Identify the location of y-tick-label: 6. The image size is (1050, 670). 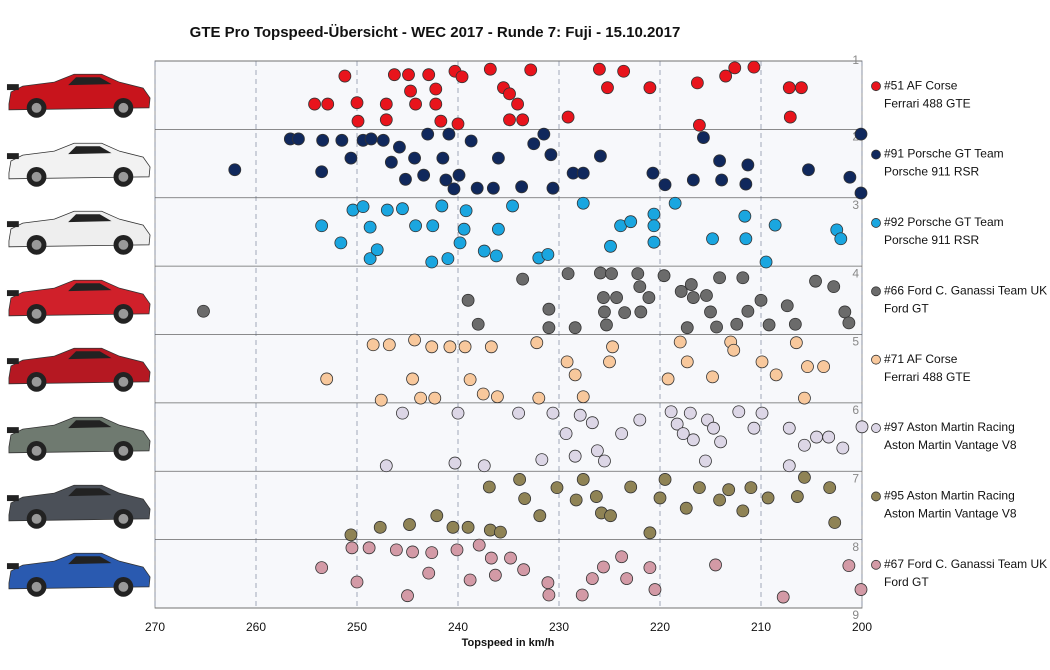
(855, 410).